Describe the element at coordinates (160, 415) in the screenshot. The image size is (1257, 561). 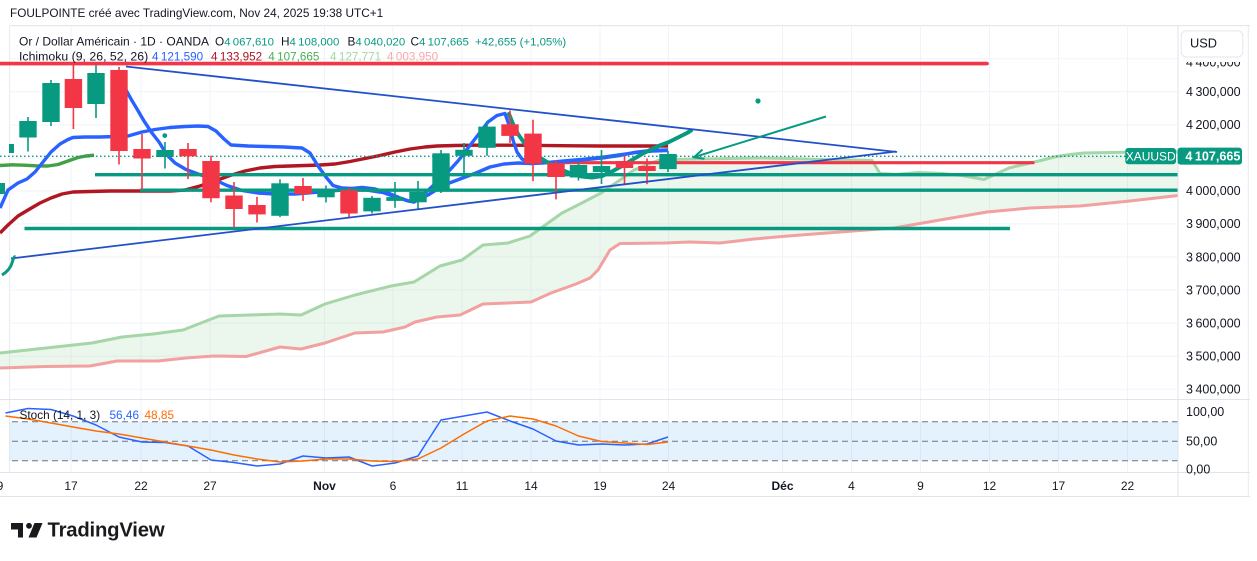
I see `svg-text: 48,85` at that location.